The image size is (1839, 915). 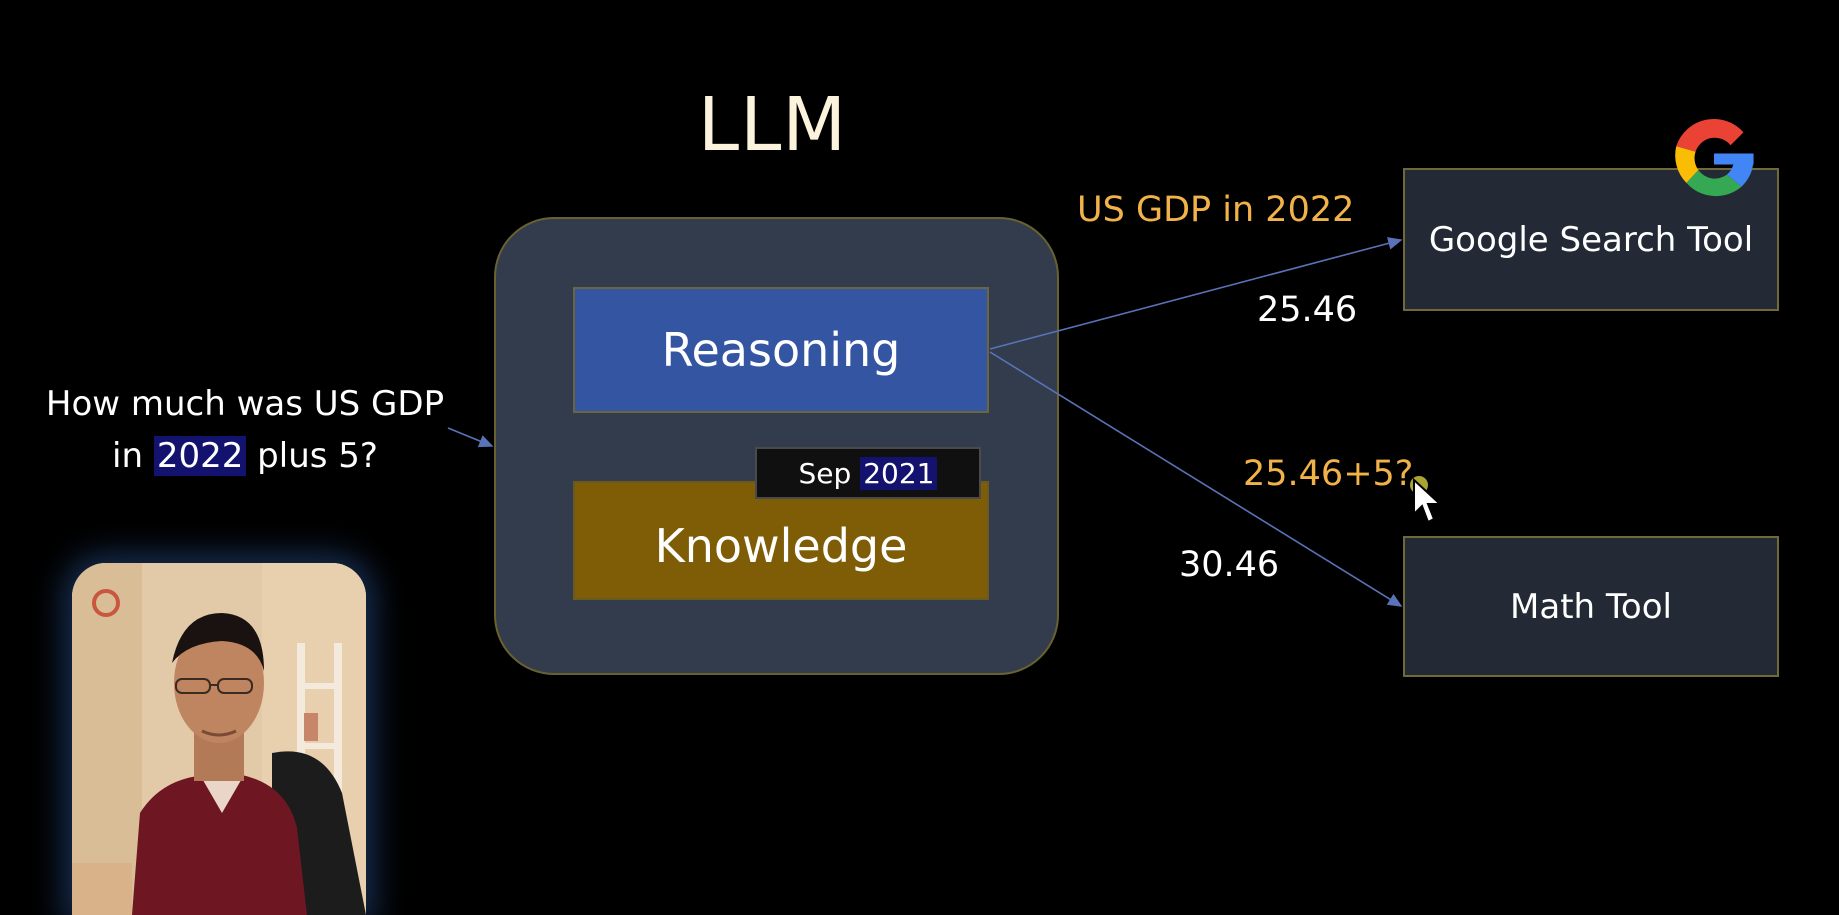 I want to click on mouse-pointer-icon, so click(x=1428, y=501).